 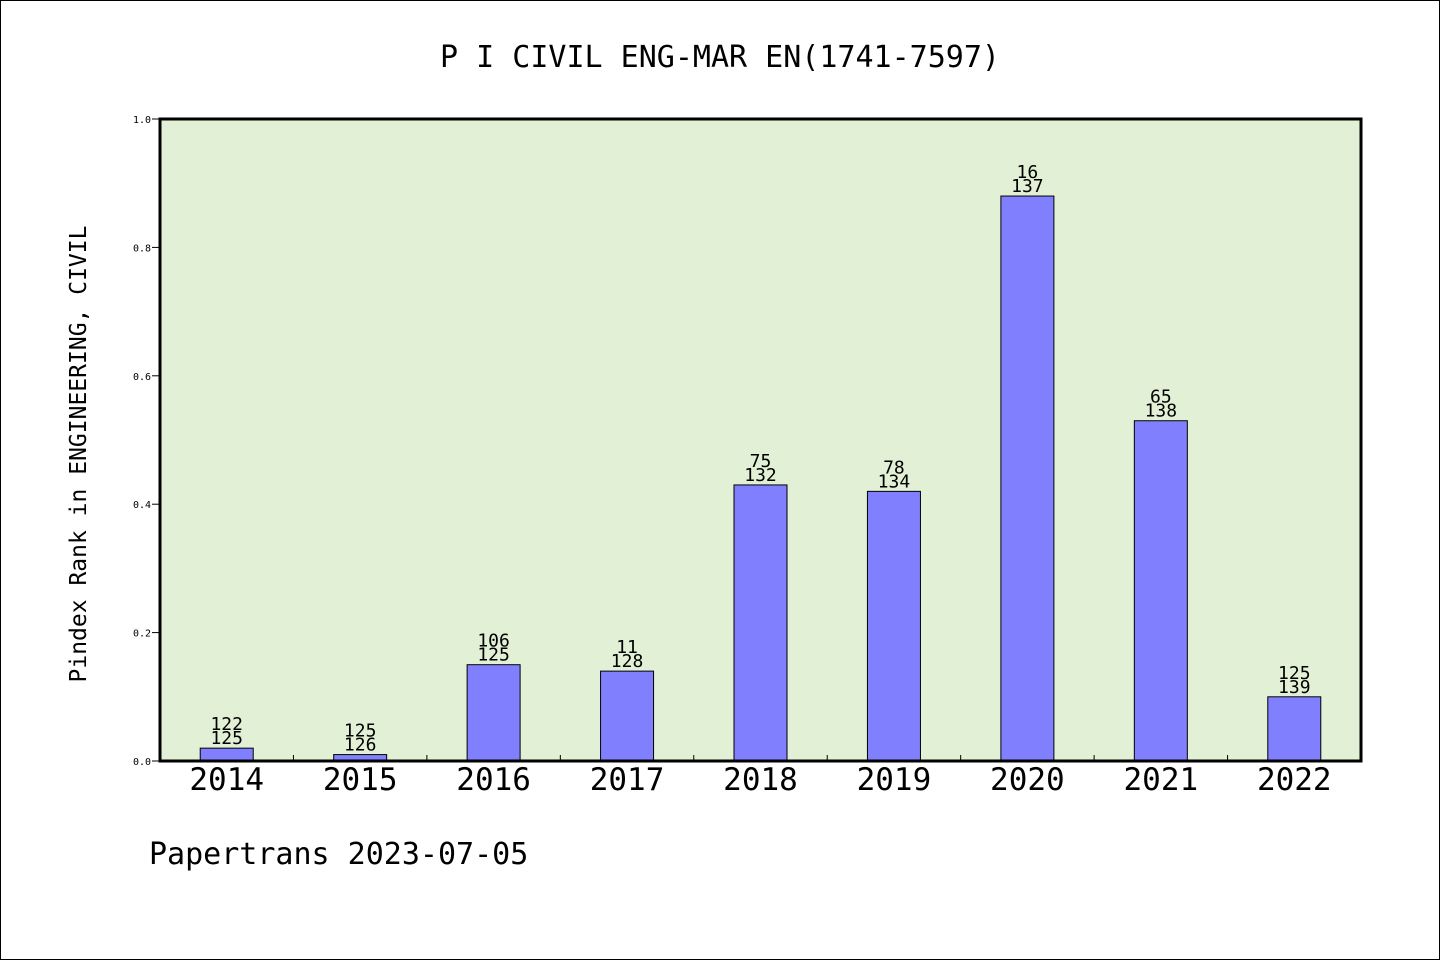 I want to click on bar-2017, so click(x=627, y=716).